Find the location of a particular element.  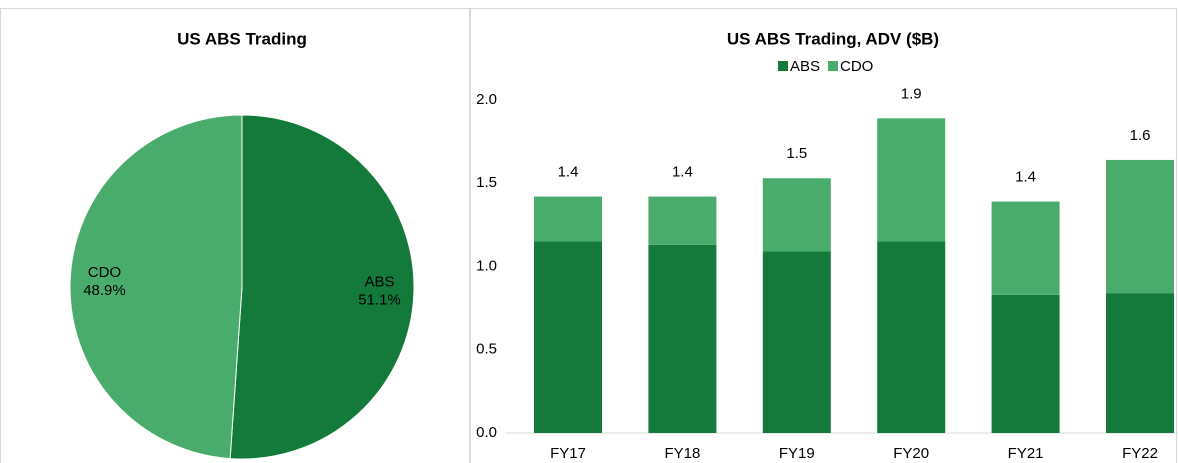

y-tick-label: 1.5 is located at coordinates (486, 182).